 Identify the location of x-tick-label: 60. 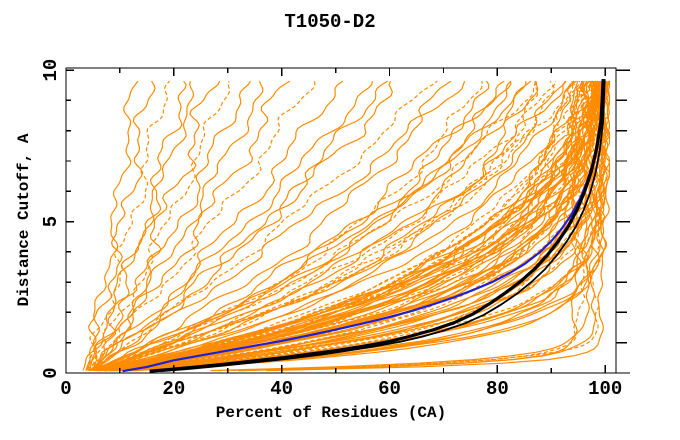
(389, 389).